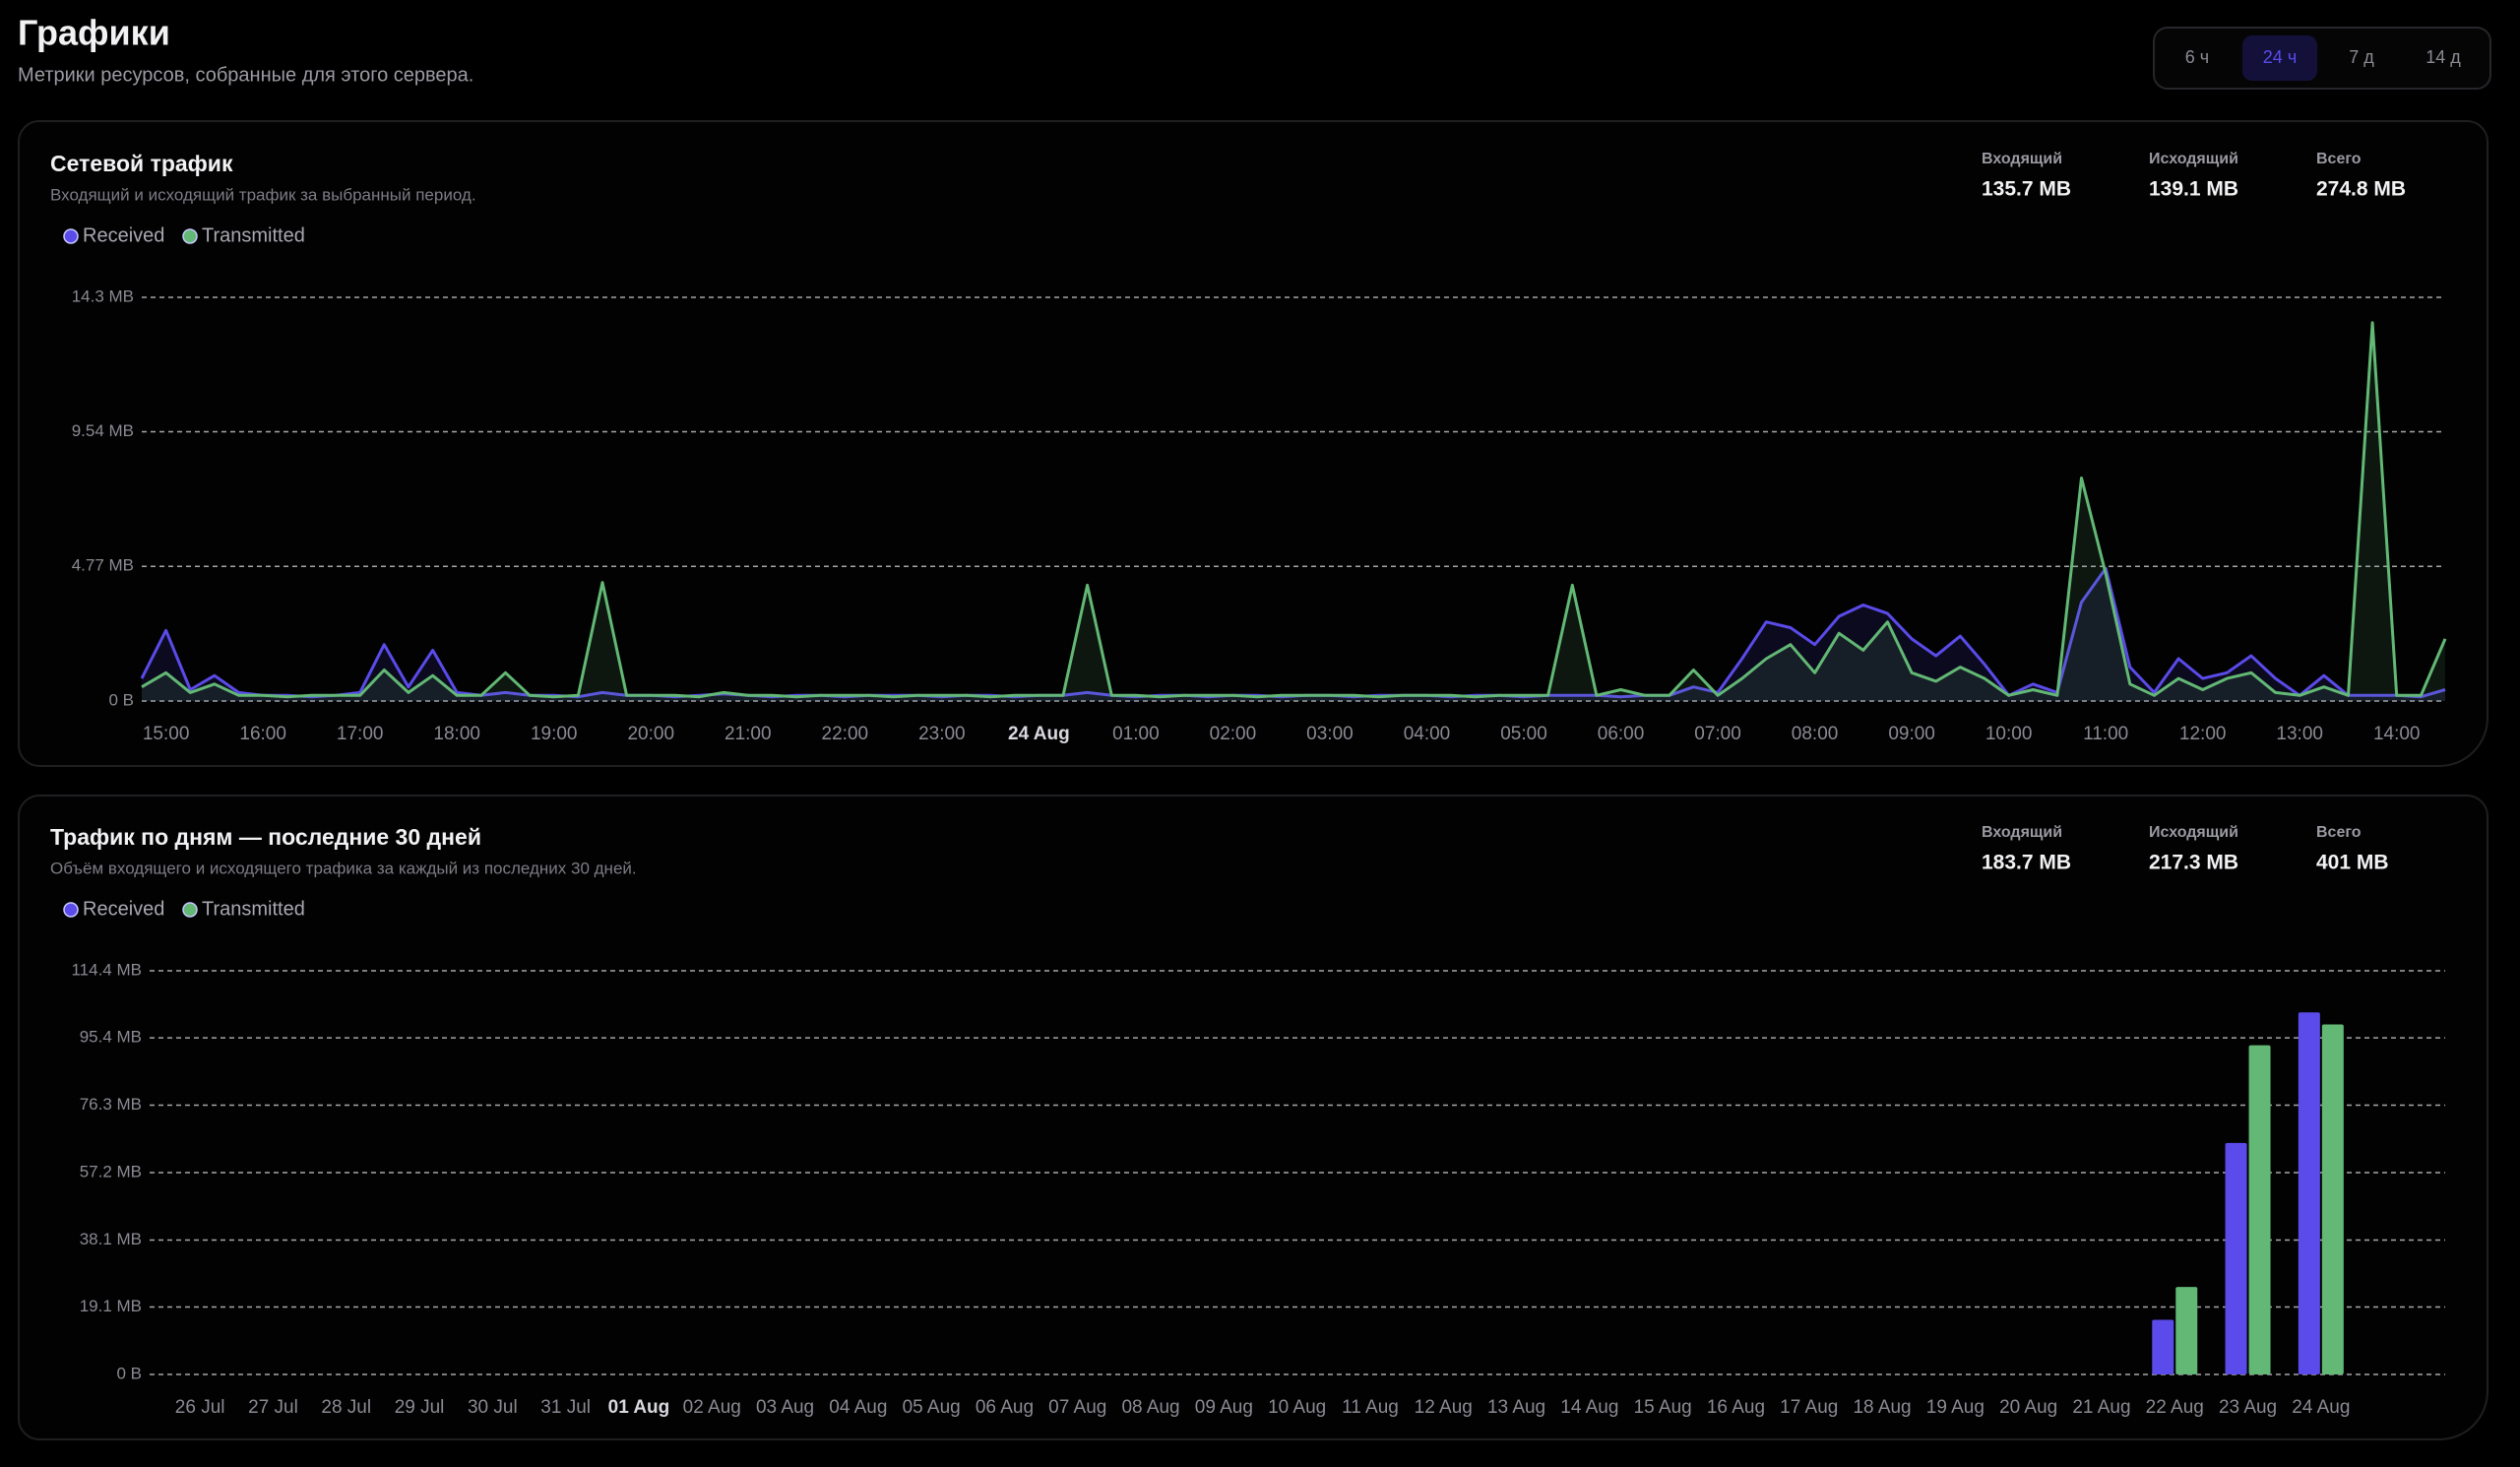 Image resolution: width=2520 pixels, height=1467 pixels. I want to click on range-active-bg, so click(2279, 58).